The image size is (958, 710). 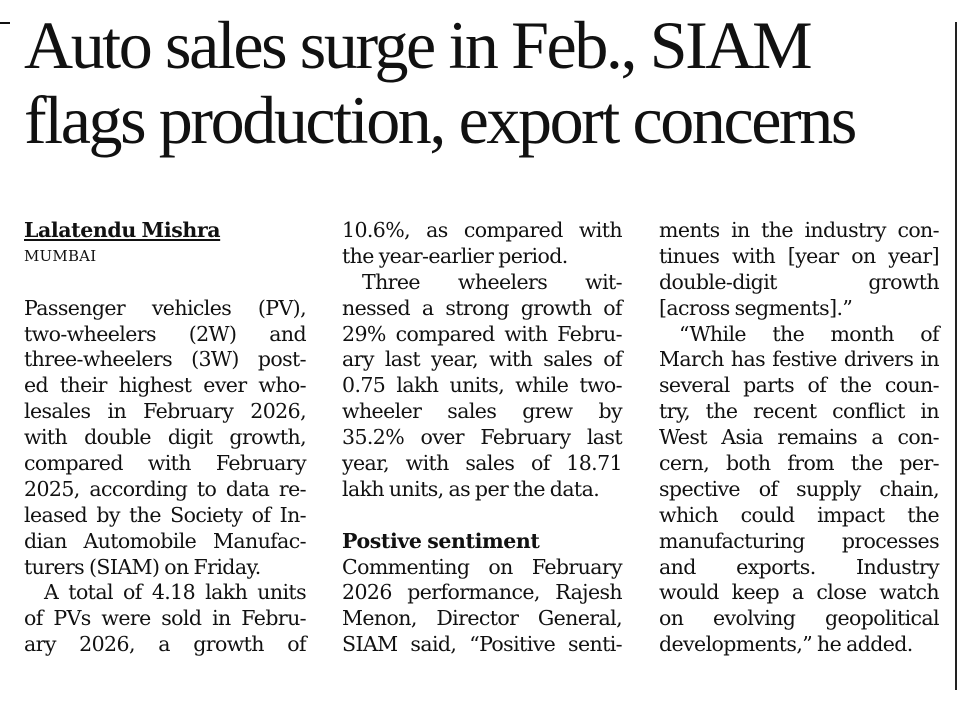 I want to click on text-line: wheeler sales grew by, so click(x=482, y=411).